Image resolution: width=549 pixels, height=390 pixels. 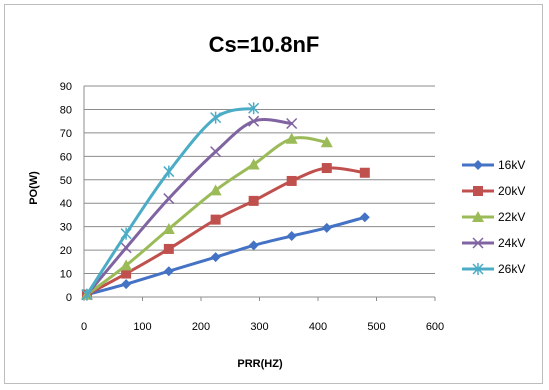 I want to click on x-tick-label: 600, so click(x=435, y=327).